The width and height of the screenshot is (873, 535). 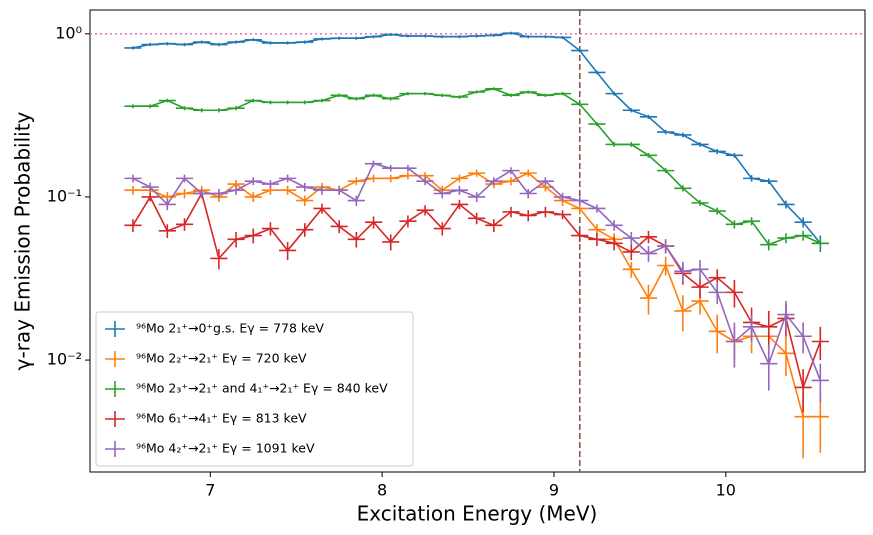 I want to click on y-axis-label: γ-ray Emission Probability, so click(x=23, y=240).